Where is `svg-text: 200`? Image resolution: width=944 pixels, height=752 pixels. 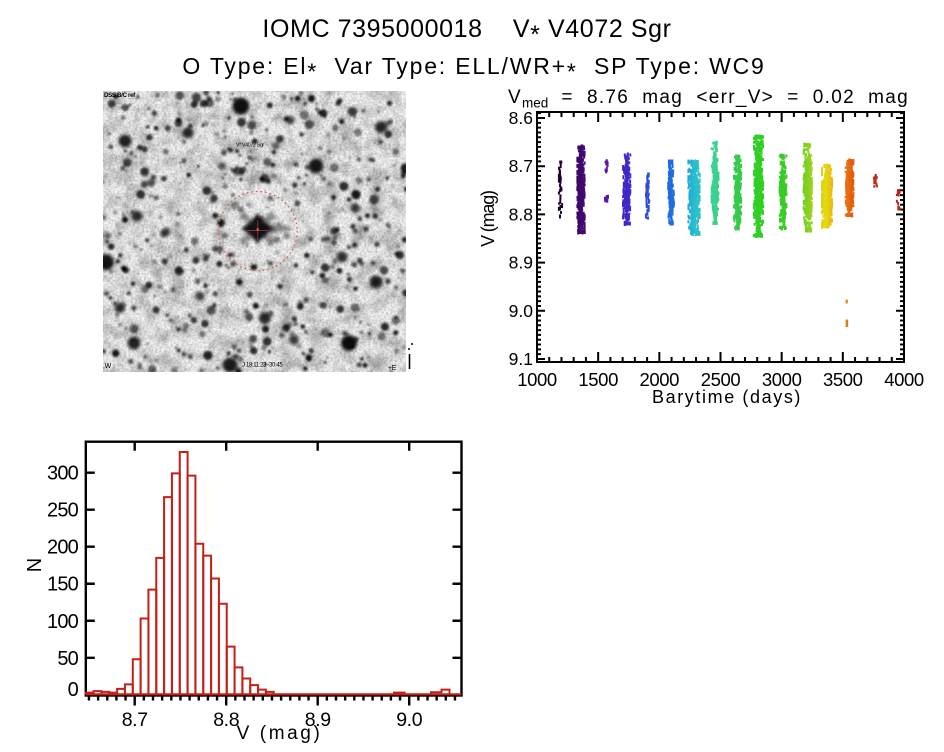 svg-text: 200 is located at coordinates (63, 548).